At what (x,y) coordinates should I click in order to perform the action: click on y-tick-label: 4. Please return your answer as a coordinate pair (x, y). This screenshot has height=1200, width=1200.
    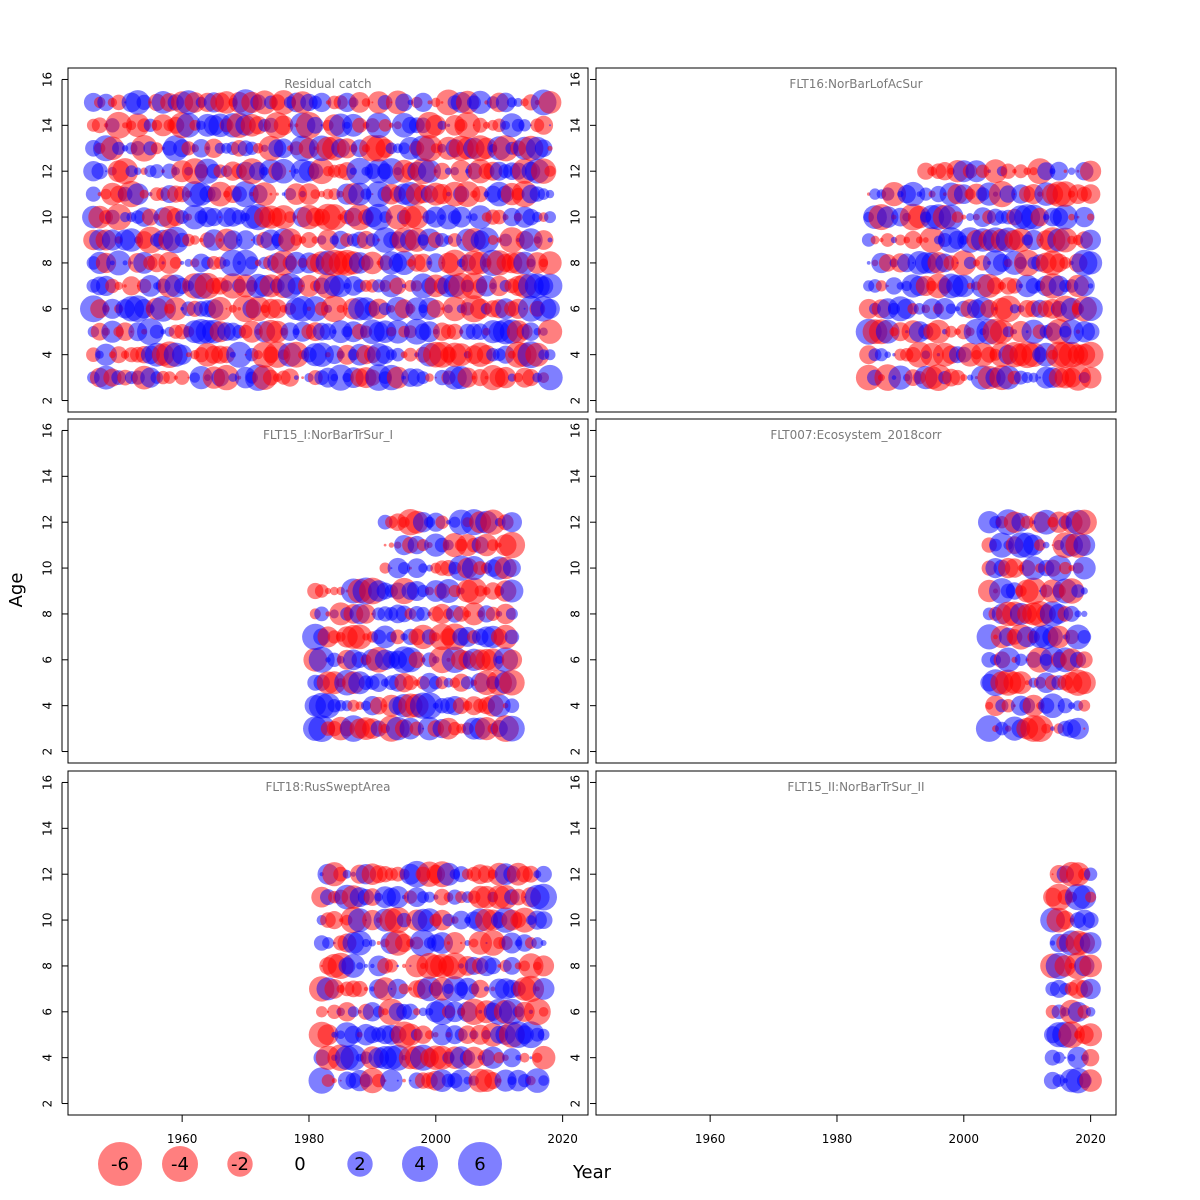
    Looking at the image, I should click on (576, 1058).